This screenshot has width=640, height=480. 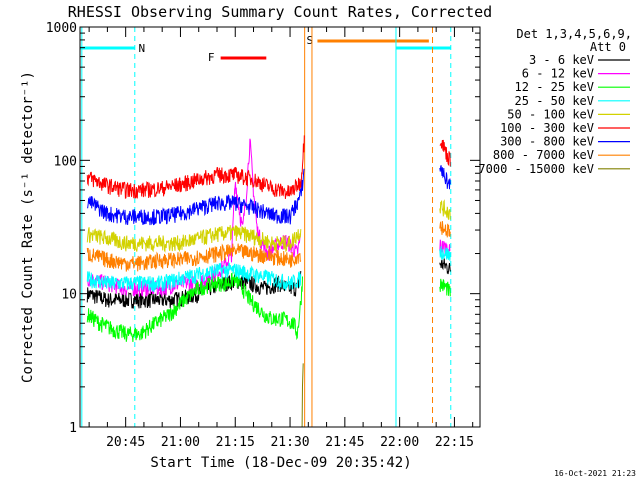 What do you see at coordinates (125, 442) in the screenshot?
I see `x-tick-label: 20:45` at bounding box center [125, 442].